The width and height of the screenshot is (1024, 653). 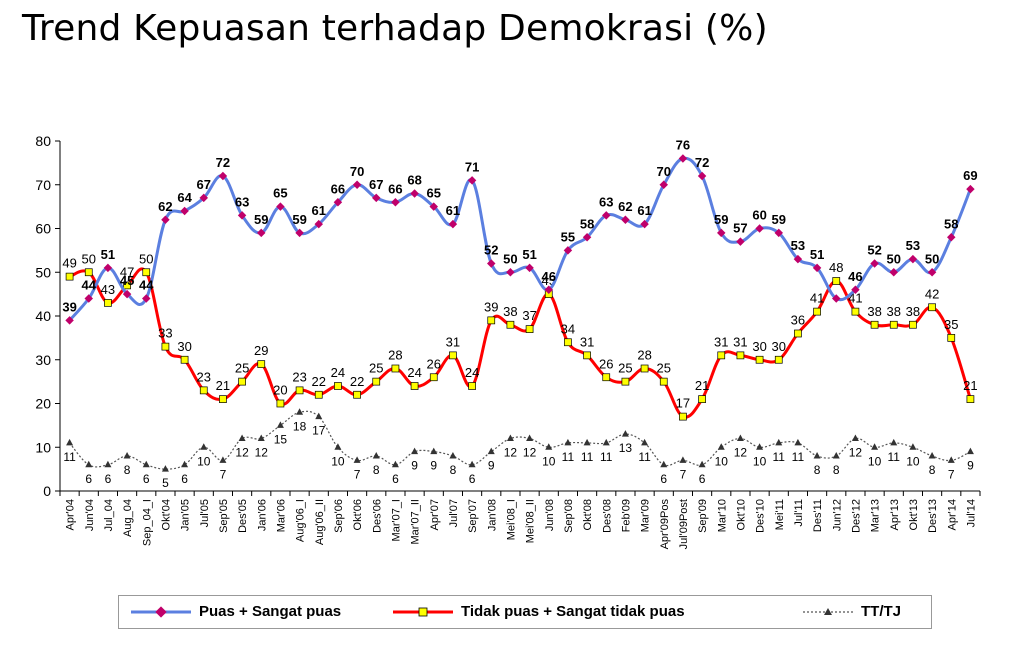 I want to click on x-tick-label: Jul'07, so click(x=454, y=513).